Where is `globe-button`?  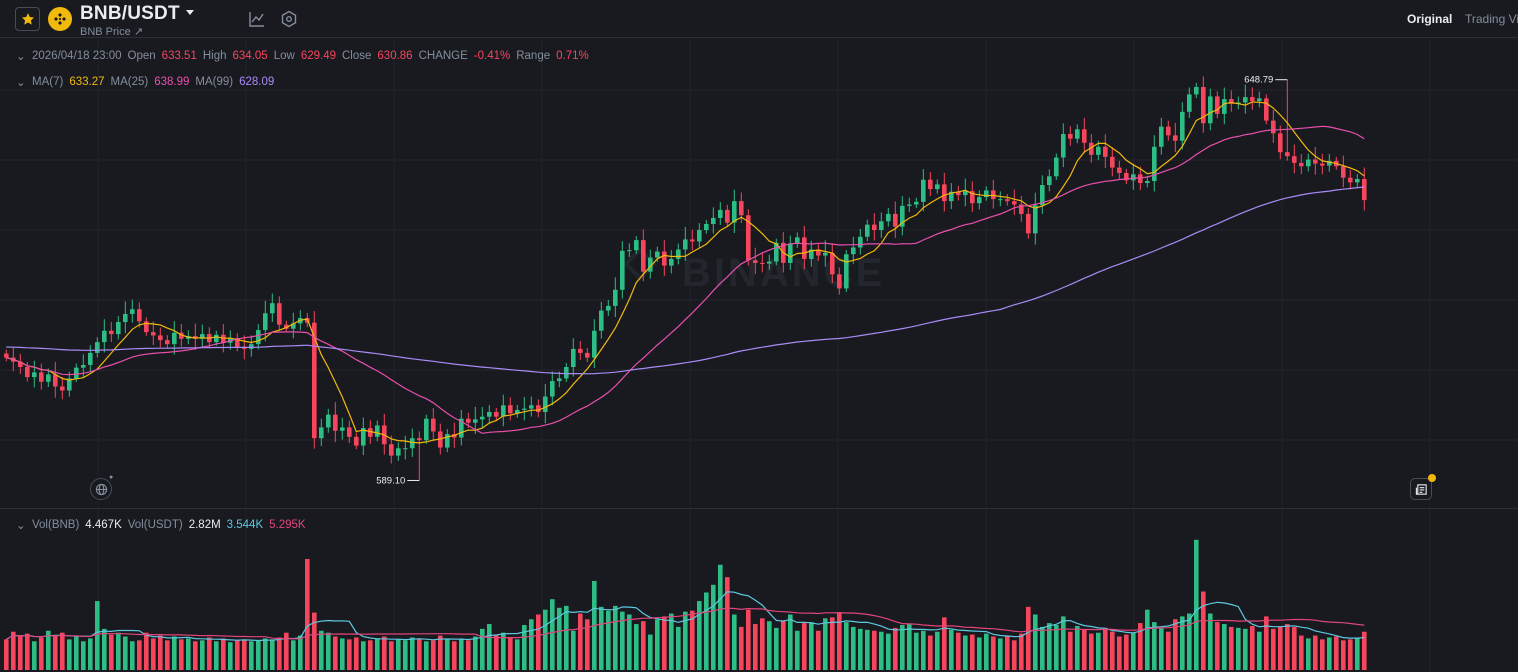 globe-button is located at coordinates (101, 489).